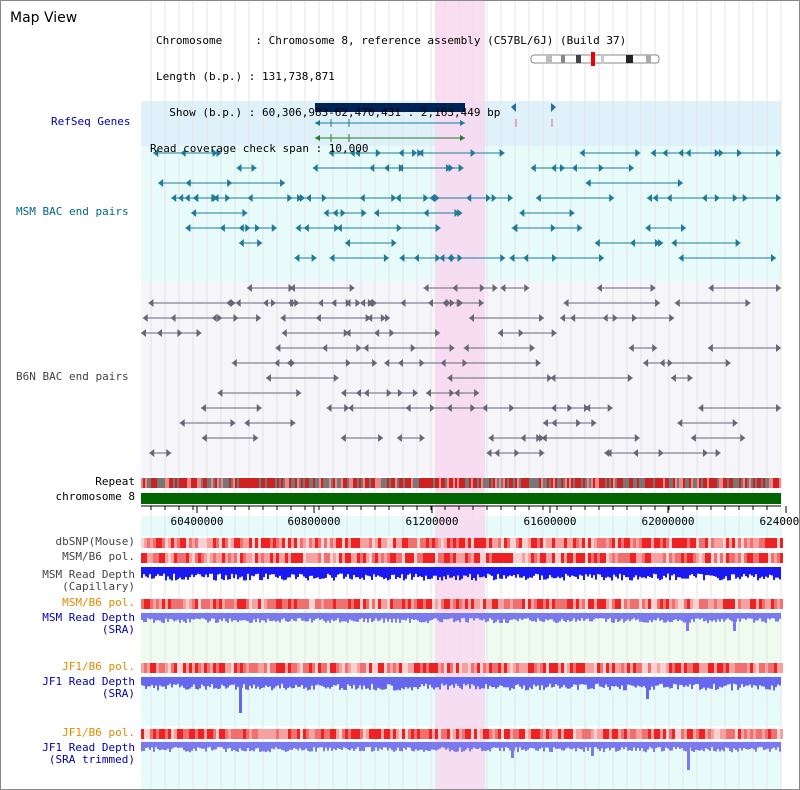  I want to click on label-jf1-depth-sra: JF1 Read Depth (SRA), so click(88, 687).